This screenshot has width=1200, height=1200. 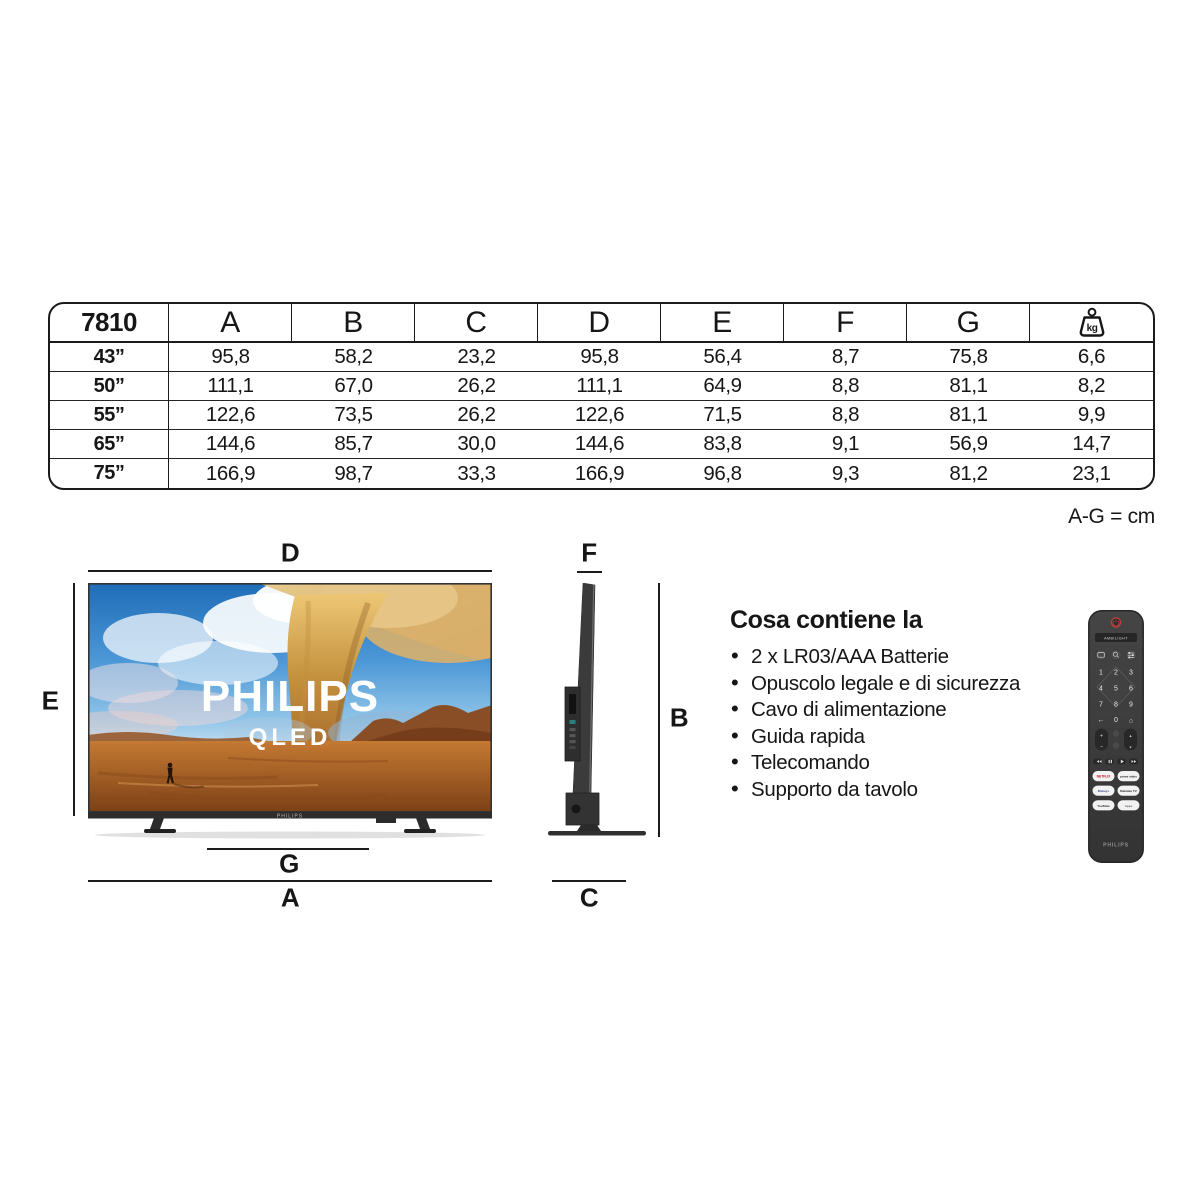 I want to click on app-button-label: prime video, so click(x=1128, y=777).